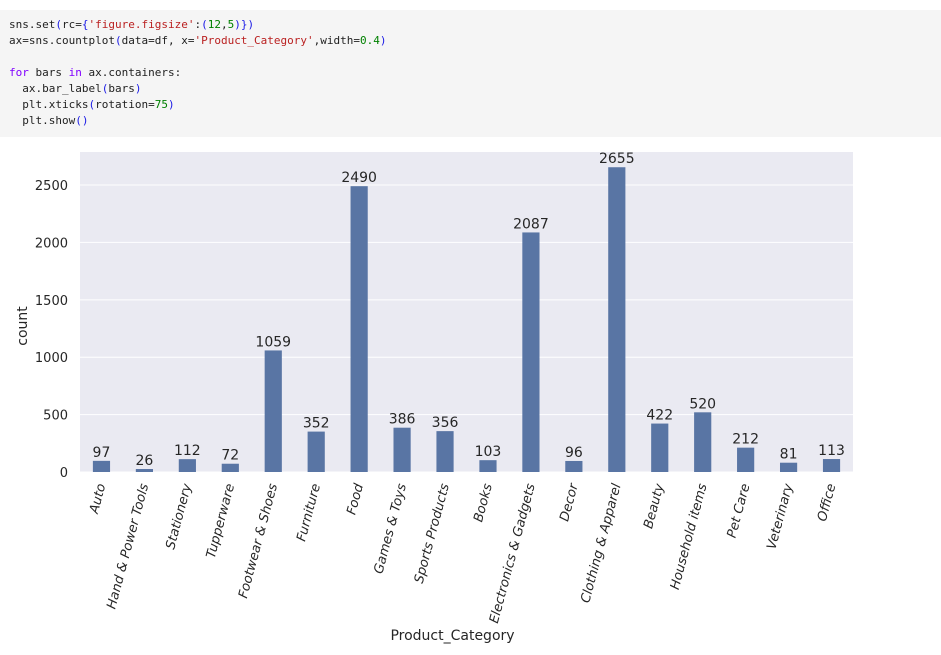  Describe the element at coordinates (569, 502) in the screenshot. I see `x-tick-label: Decor` at that location.